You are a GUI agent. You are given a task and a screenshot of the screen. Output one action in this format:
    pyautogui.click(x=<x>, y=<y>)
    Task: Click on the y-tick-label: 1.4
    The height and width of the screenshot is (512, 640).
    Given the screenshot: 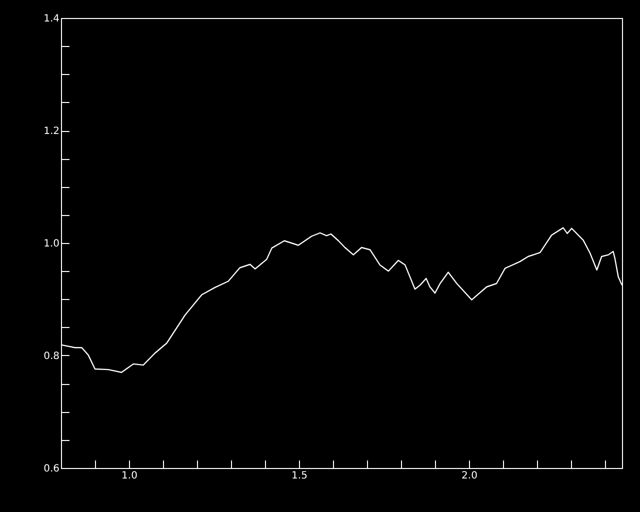 What is the action you would take?
    pyautogui.click(x=52, y=19)
    